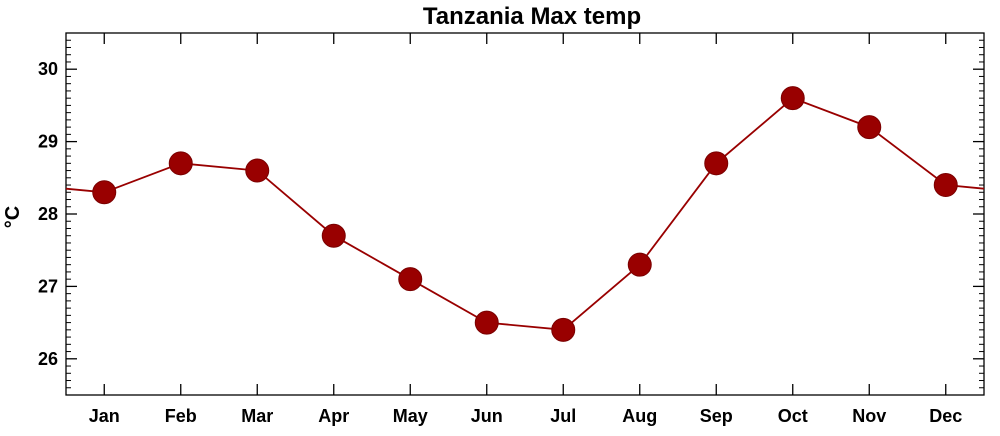 This screenshot has width=1000, height=436. What do you see at coordinates (48, 286) in the screenshot?
I see `y-tick-label: 27` at bounding box center [48, 286].